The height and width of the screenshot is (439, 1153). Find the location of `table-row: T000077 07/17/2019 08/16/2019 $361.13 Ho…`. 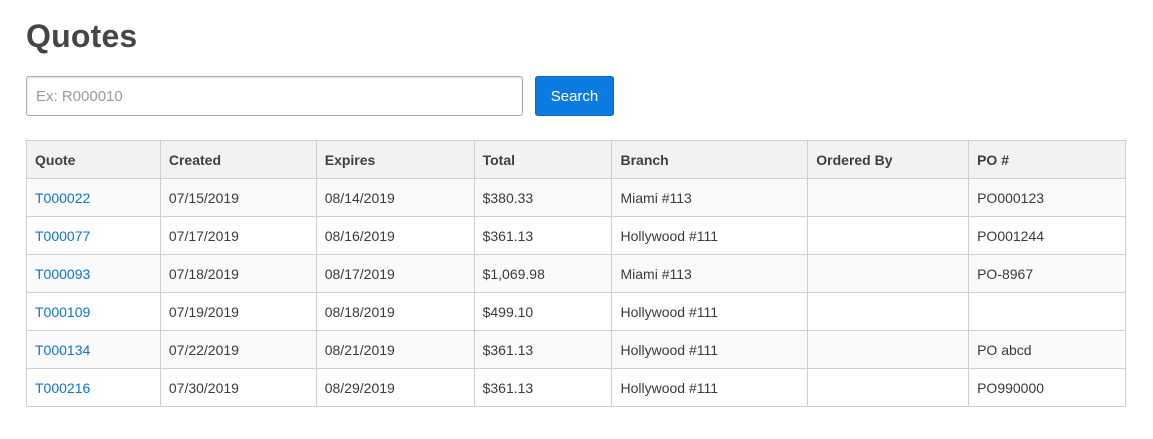

table-row: T000077 07/17/2019 08/16/2019 $361.13 Ho… is located at coordinates (576, 235).